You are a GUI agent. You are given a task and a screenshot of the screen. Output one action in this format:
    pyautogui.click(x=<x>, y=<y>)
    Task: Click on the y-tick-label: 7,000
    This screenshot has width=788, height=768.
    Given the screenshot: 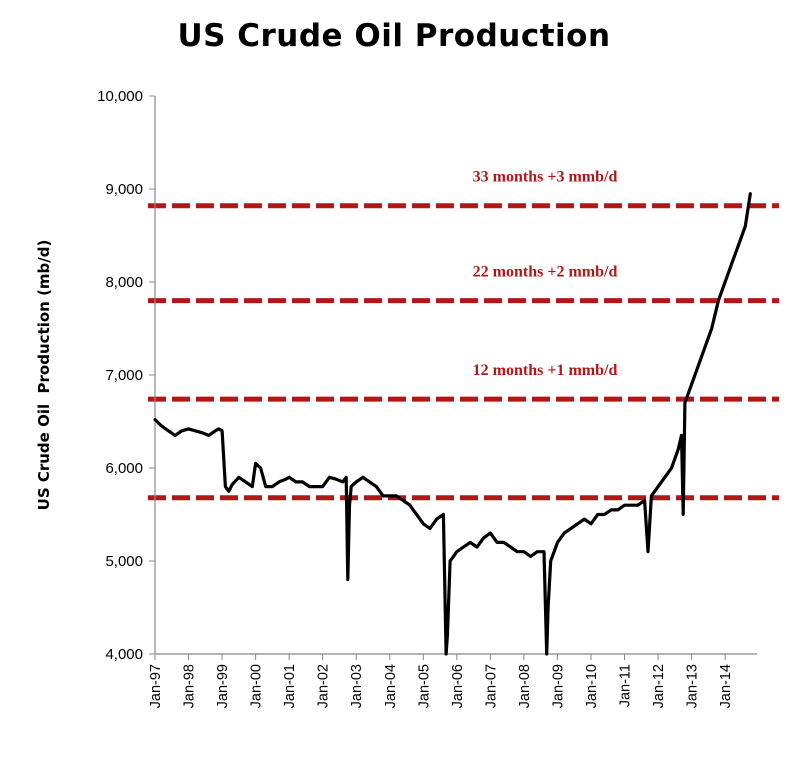 What is the action you would take?
    pyautogui.click(x=124, y=375)
    